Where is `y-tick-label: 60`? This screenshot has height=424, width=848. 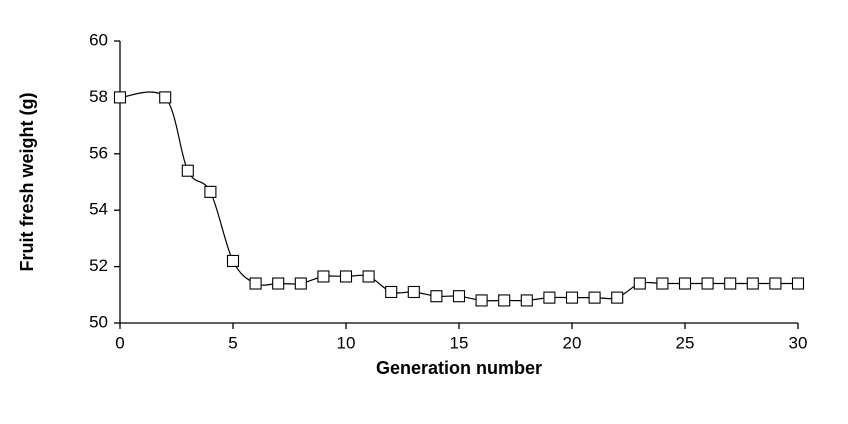
y-tick-label: 60 is located at coordinates (98, 39).